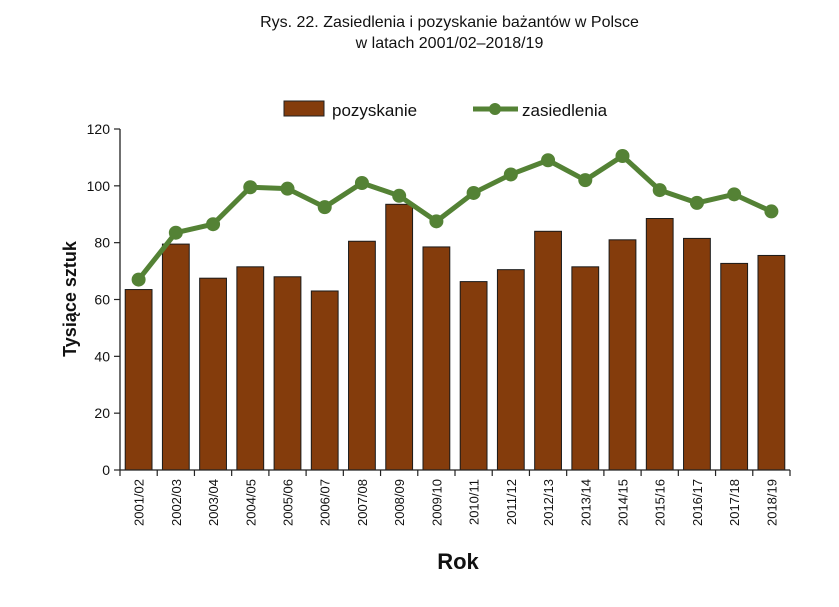 Image resolution: width=839 pixels, height=607 pixels. Describe the element at coordinates (449, 43) in the screenshot. I see `chart-subtitle: w latach 2001/02–2018/19` at that location.